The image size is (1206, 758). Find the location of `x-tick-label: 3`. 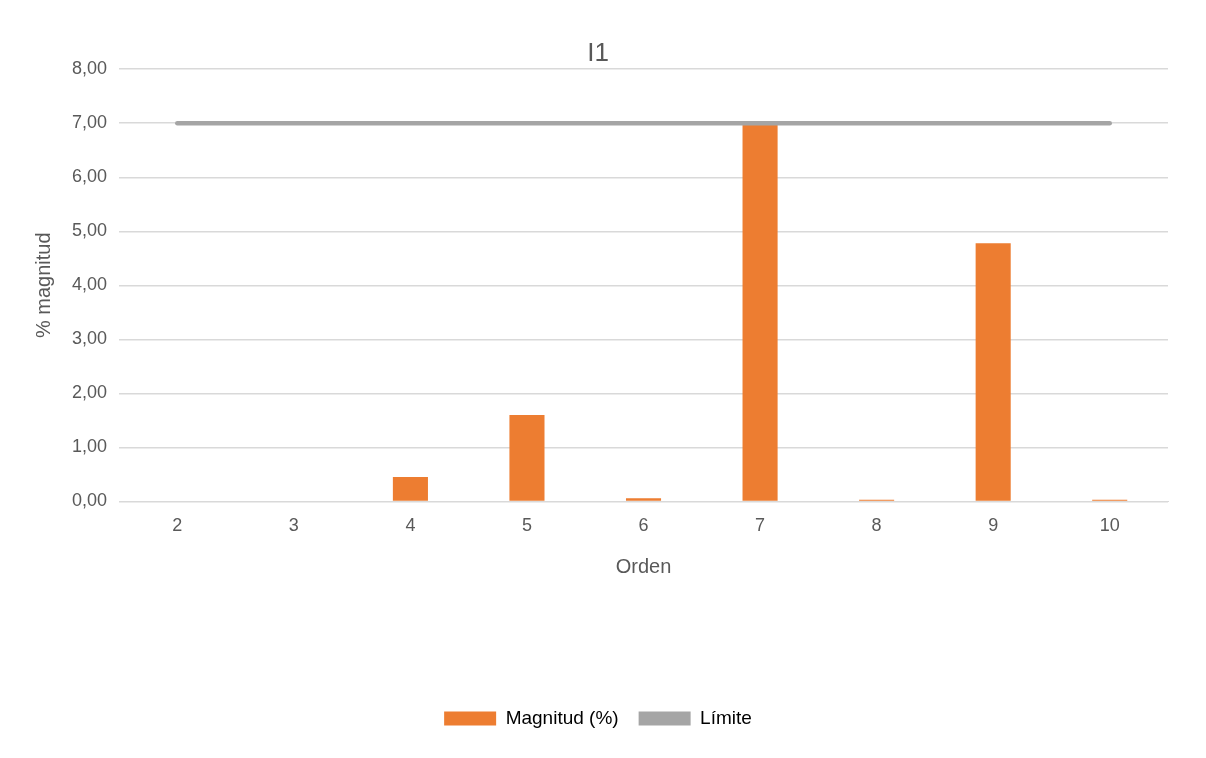

x-tick-label: 3 is located at coordinates (293, 525).